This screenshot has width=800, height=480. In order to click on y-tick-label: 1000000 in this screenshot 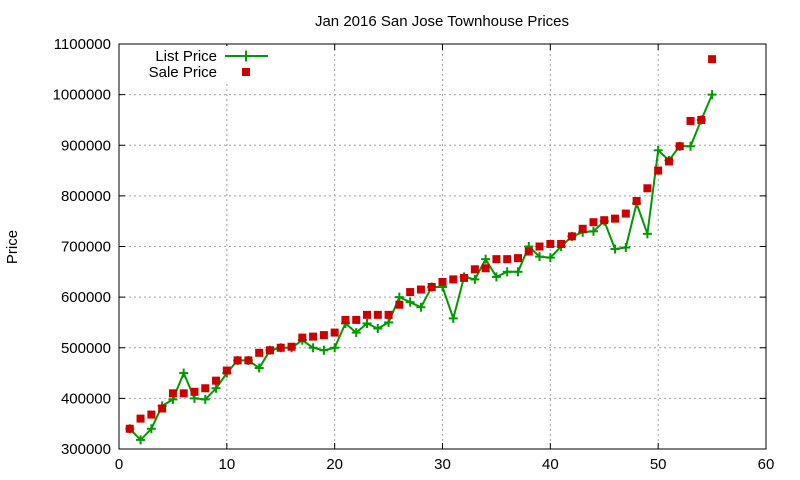, I will do `click(82, 95)`.